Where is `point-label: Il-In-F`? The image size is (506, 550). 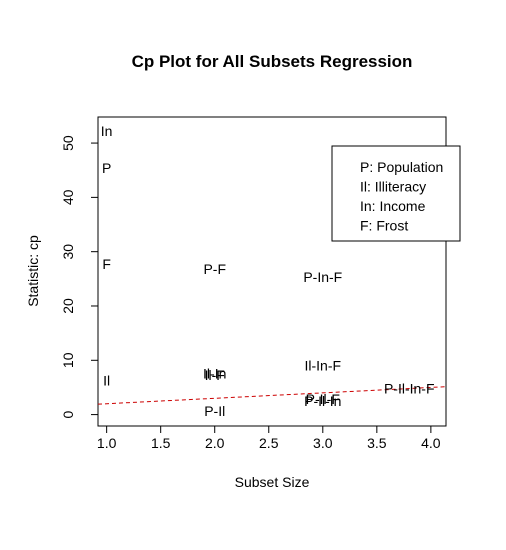 point-label: Il-In-F is located at coordinates (323, 366).